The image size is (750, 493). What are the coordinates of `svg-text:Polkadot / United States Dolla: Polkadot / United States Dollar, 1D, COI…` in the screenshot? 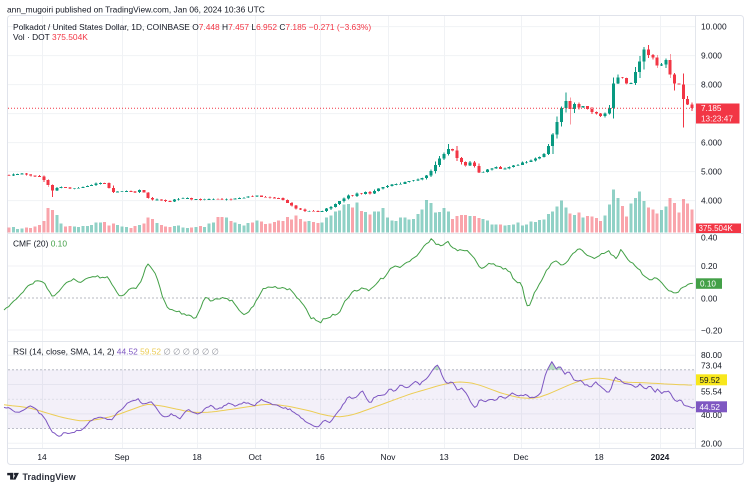 It's located at (192, 27).